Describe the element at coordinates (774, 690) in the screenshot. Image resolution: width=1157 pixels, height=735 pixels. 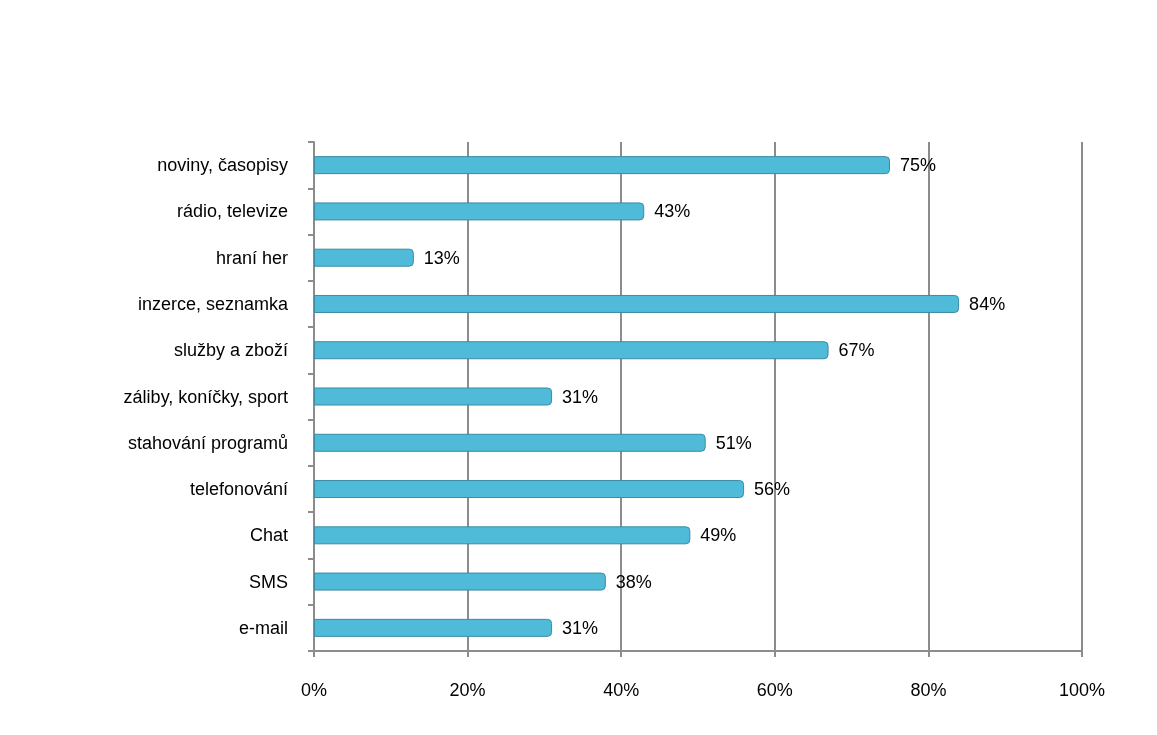
I see `x-tick-label: 60%` at that location.